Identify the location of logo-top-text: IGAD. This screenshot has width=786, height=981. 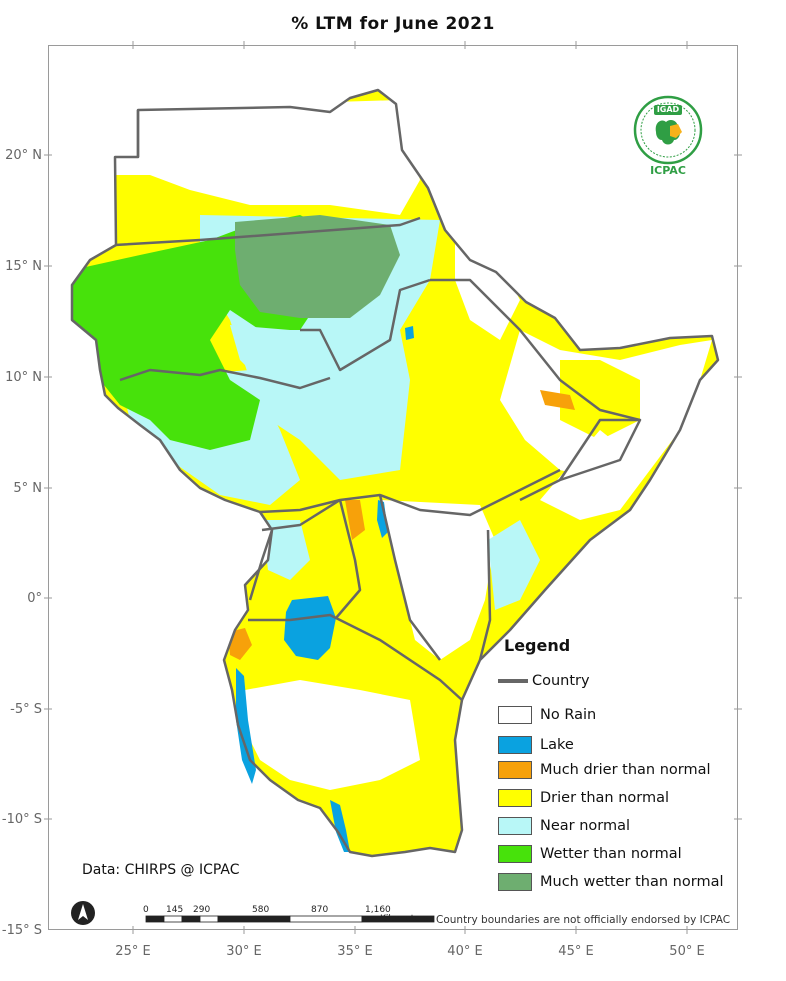
(668, 109).